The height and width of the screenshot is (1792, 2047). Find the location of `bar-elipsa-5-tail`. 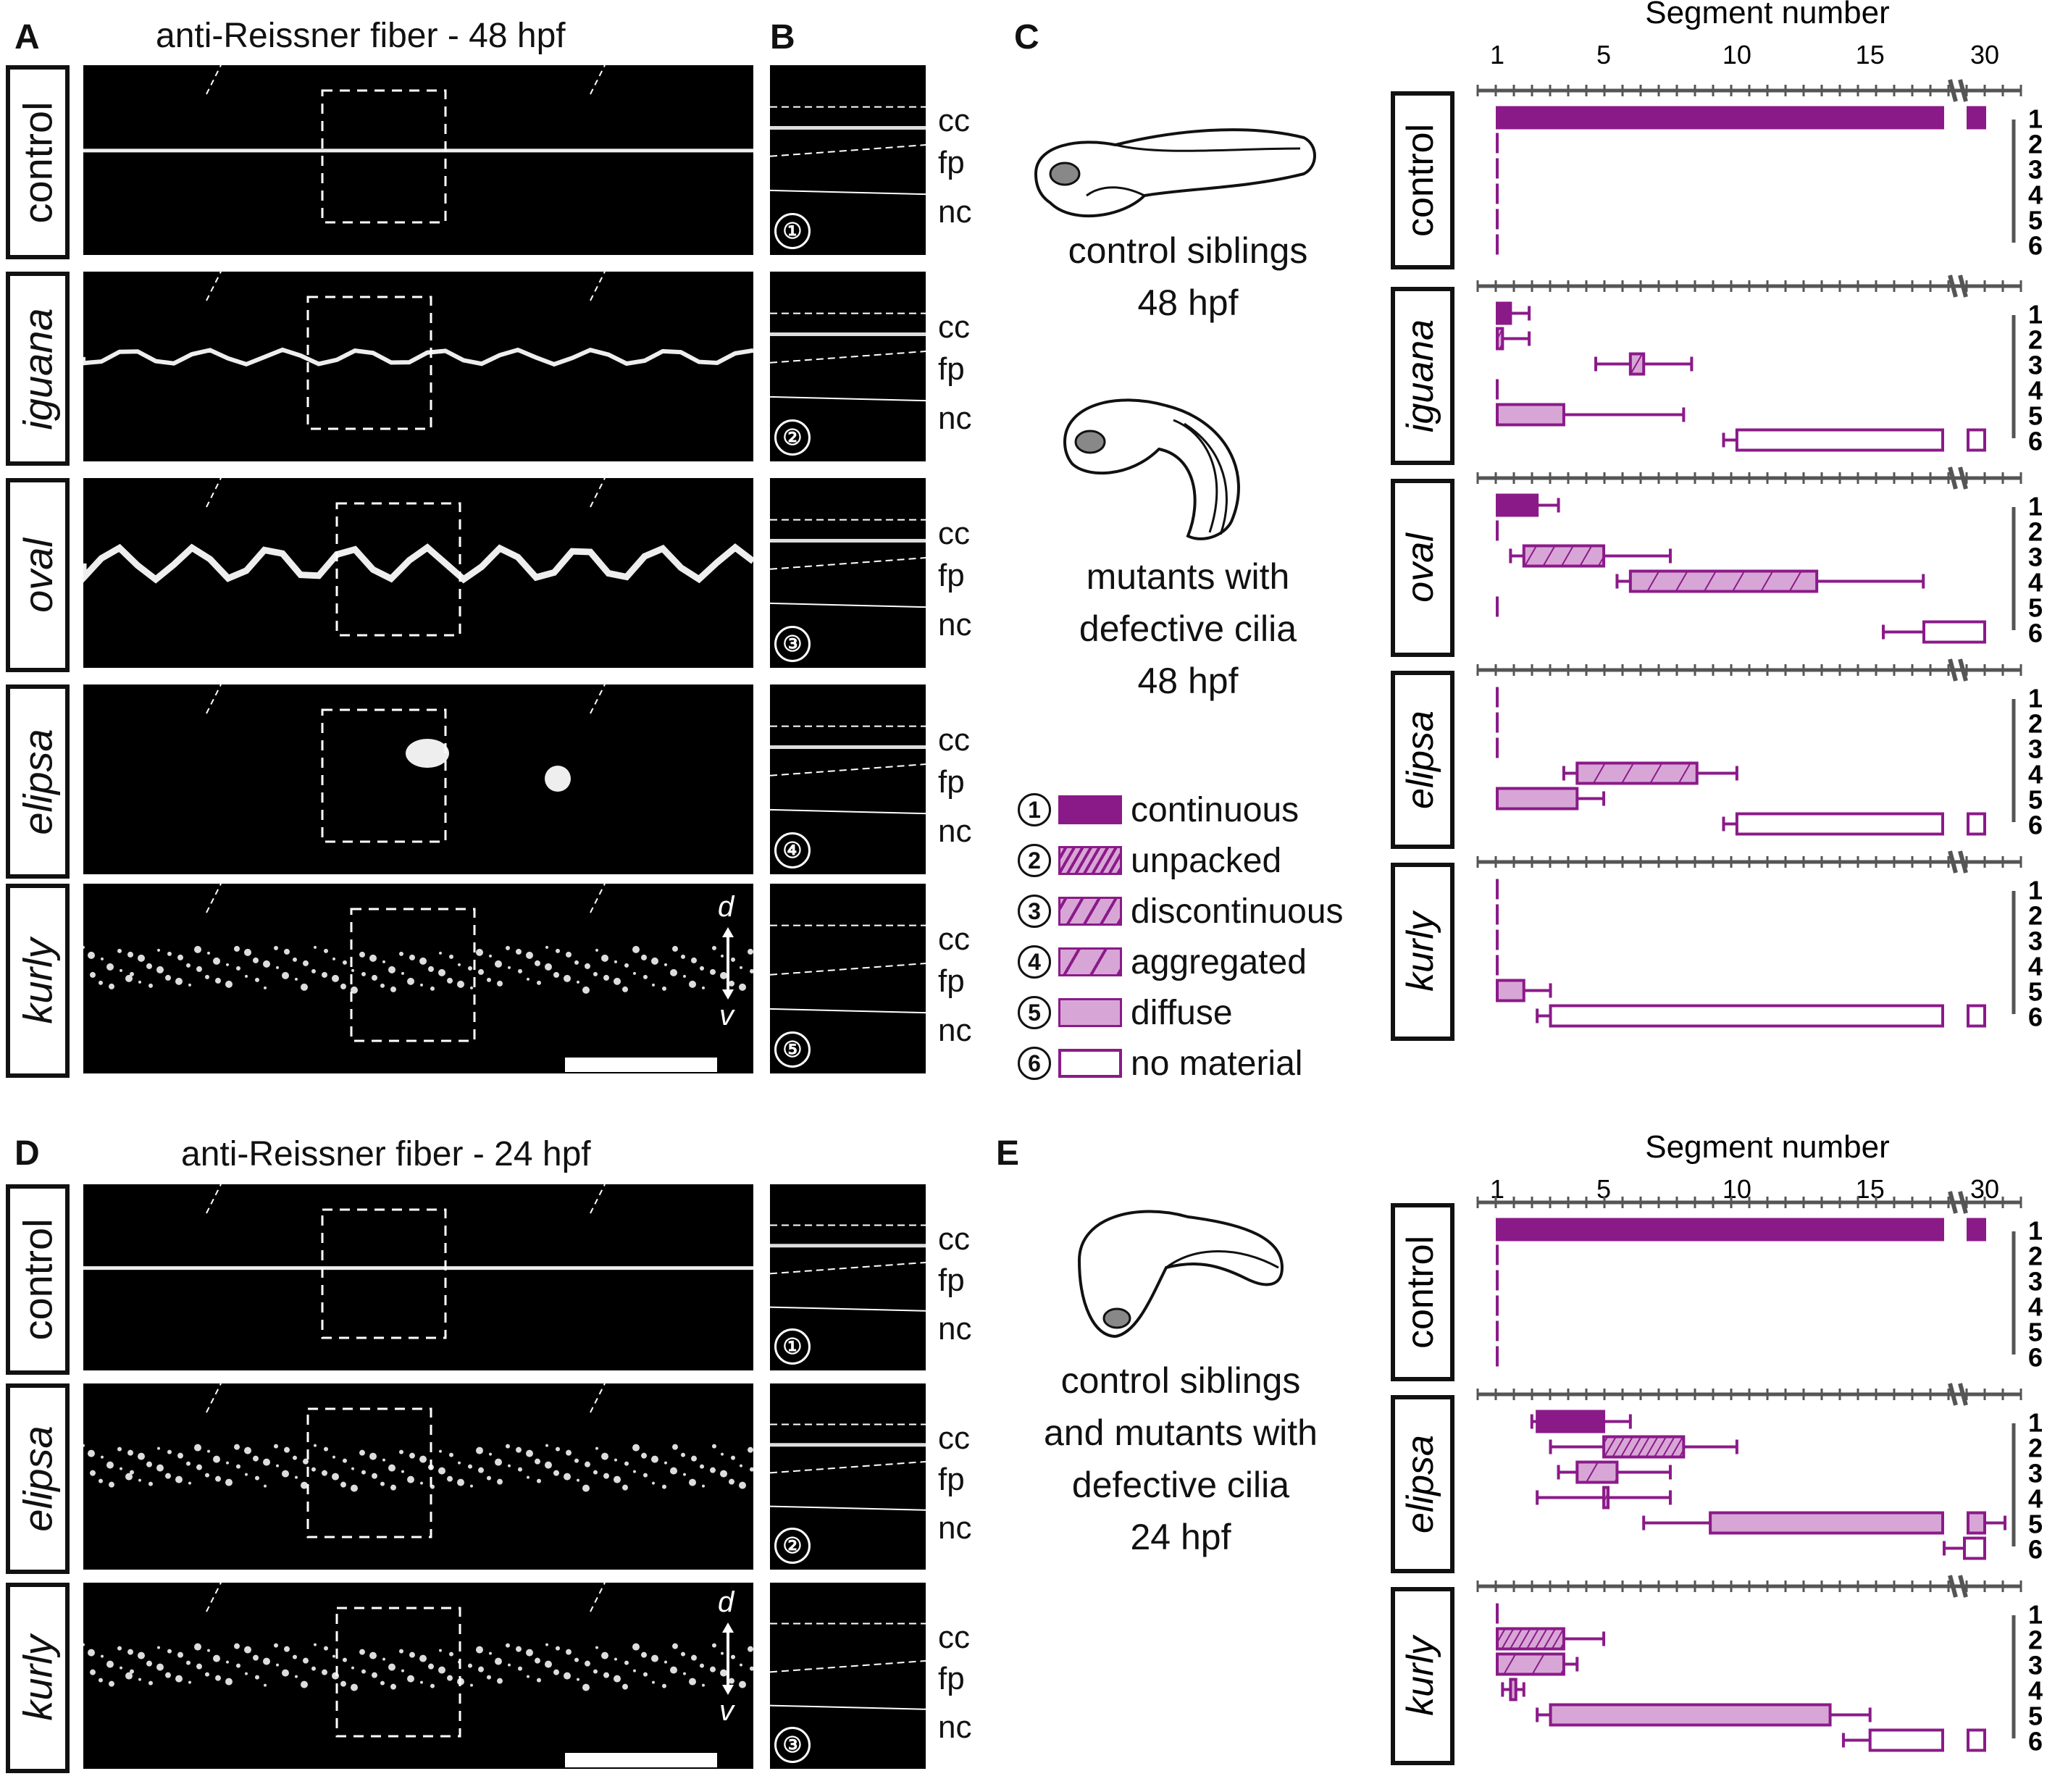

bar-elipsa-5-tail is located at coordinates (1976, 1523).